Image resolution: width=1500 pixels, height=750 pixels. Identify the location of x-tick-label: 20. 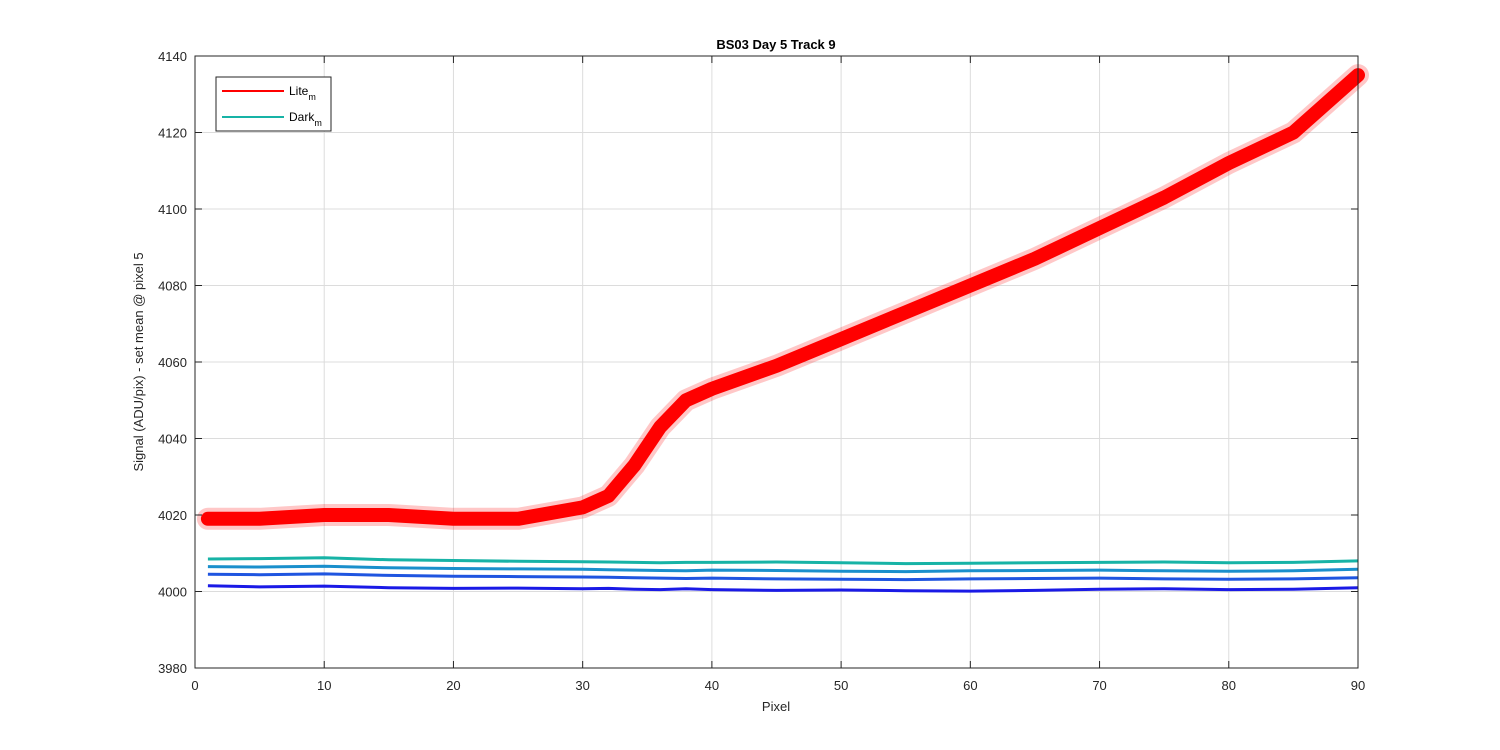
(453, 685).